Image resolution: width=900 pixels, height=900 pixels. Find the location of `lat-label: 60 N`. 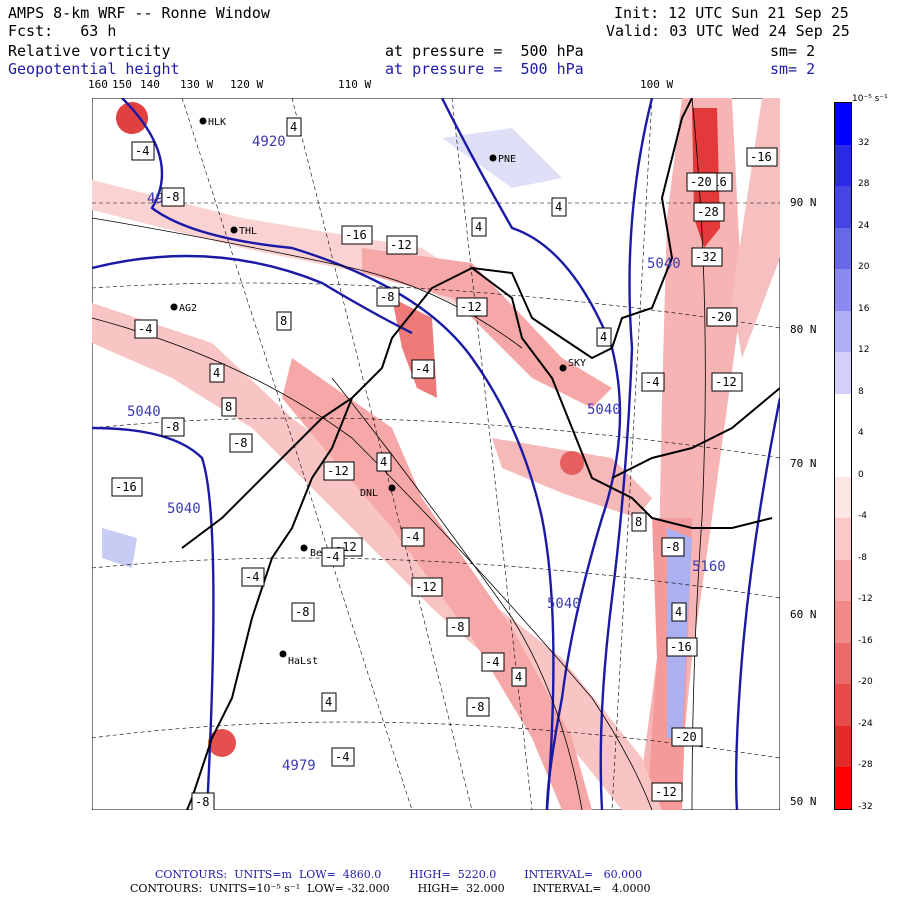

lat-label: 60 N is located at coordinates (803, 614).